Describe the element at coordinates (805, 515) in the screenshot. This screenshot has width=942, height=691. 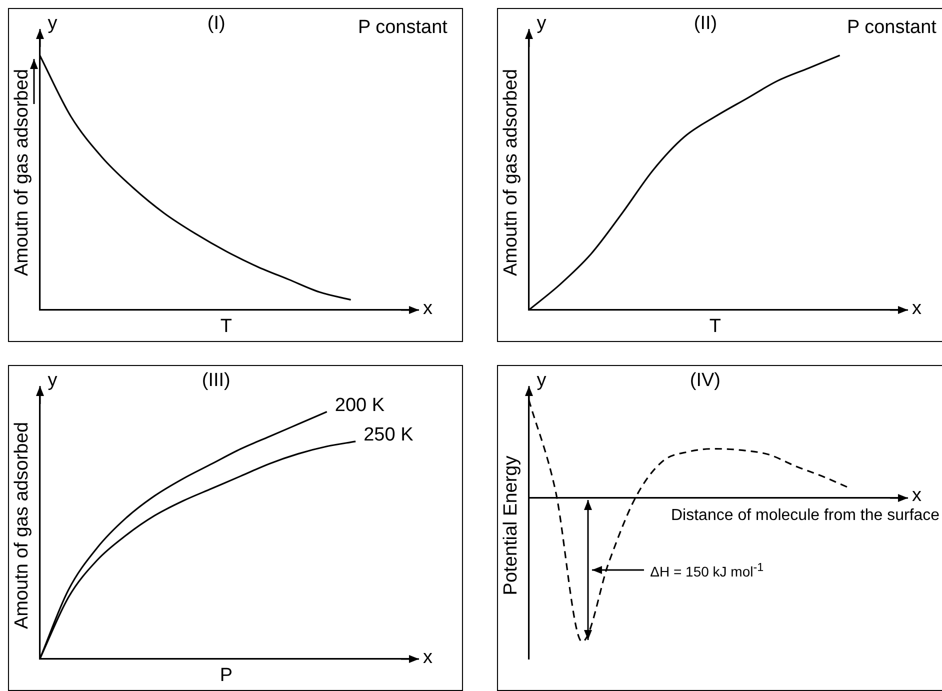
I see `x-axis-title: Distance of molecule from the surface` at that location.